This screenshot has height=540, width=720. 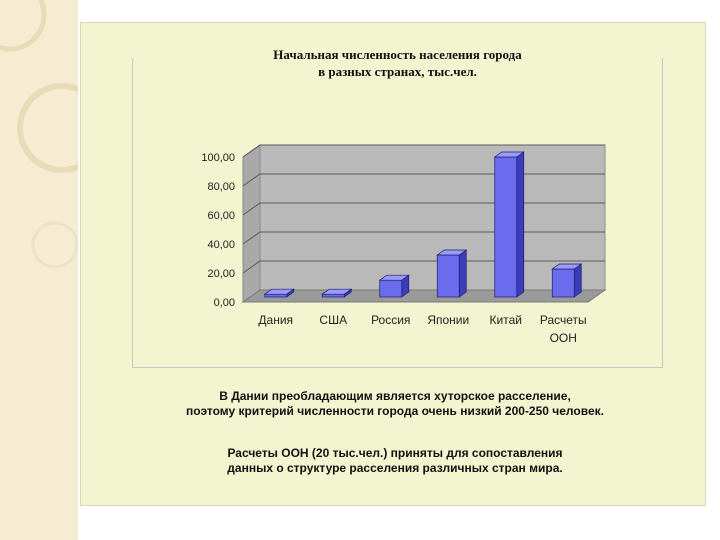 I want to click on y-tick-label: 20,00, so click(x=221, y=274).